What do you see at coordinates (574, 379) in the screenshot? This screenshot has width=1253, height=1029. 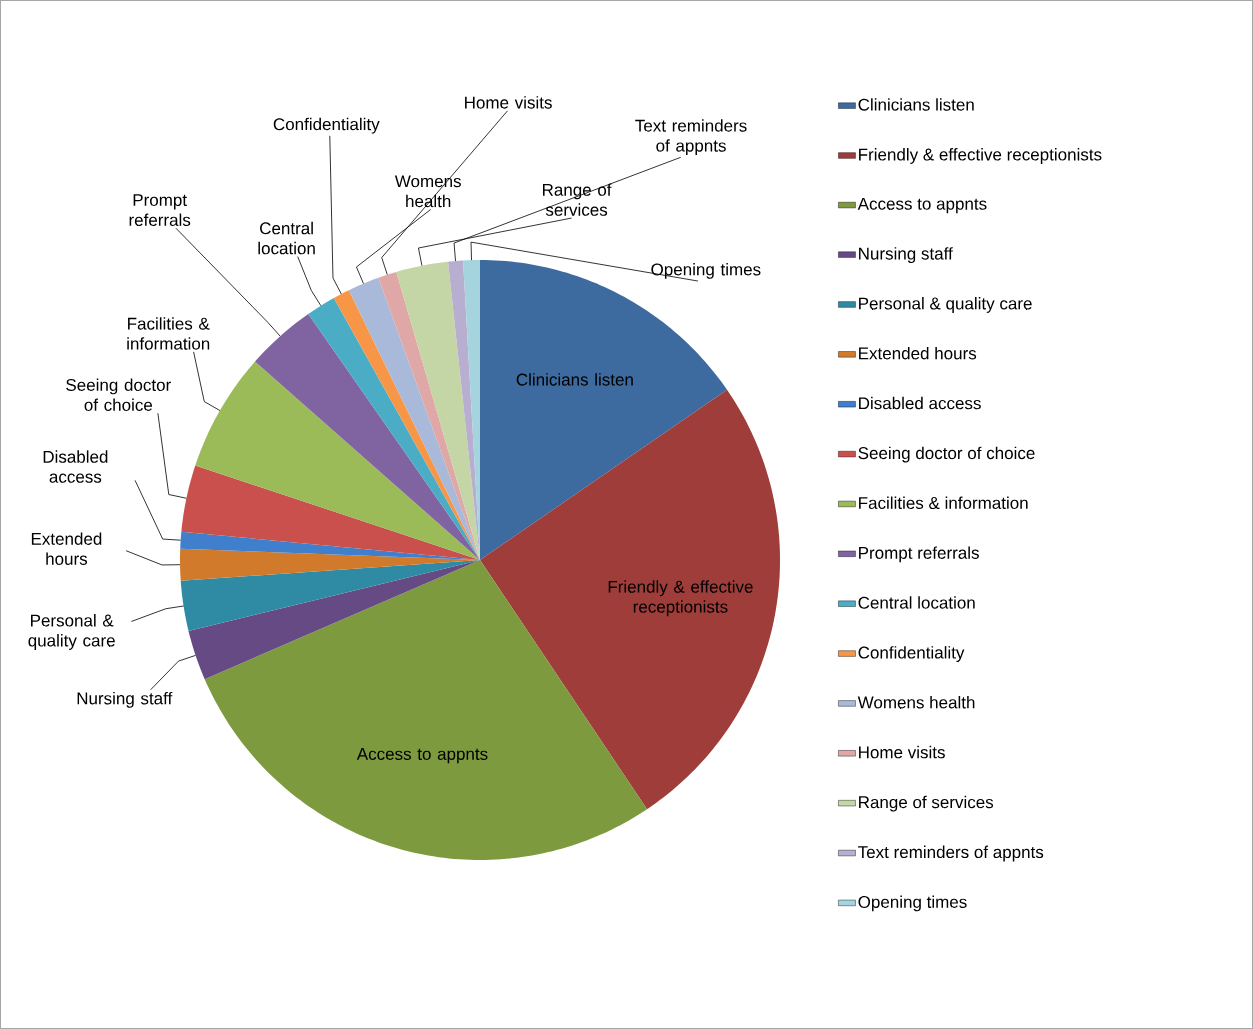 I see `slice-label: Clinicians listen` at bounding box center [574, 379].